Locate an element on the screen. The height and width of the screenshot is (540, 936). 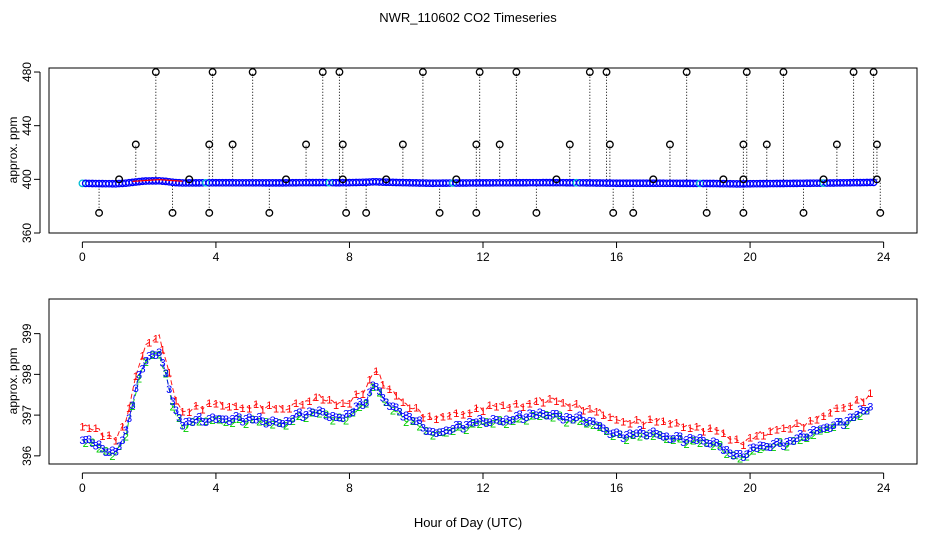
bottom-x-tick-label: 16 is located at coordinates (617, 488).